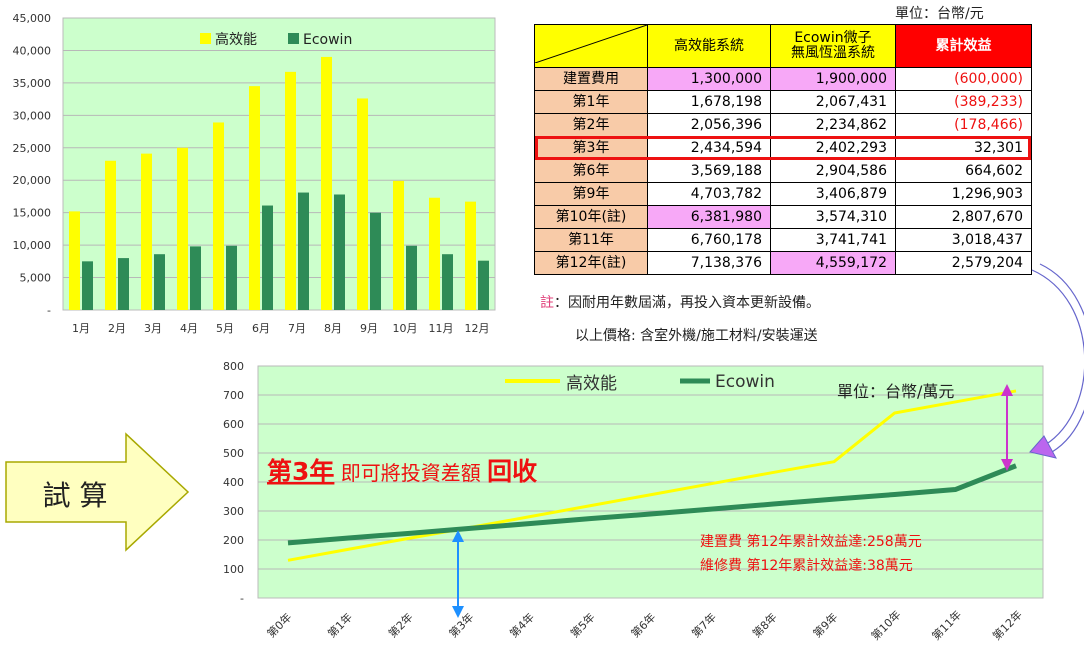 The height and width of the screenshot is (657, 1084). I want to click on cell-benefit: 2,579,204, so click(963, 263).